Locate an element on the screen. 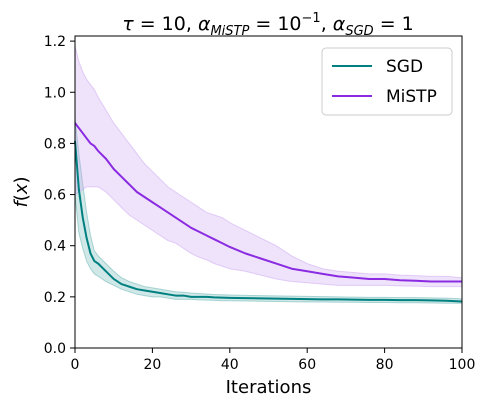 The height and width of the screenshot is (408, 488). x-tick-label: 100 is located at coordinates (462, 365).